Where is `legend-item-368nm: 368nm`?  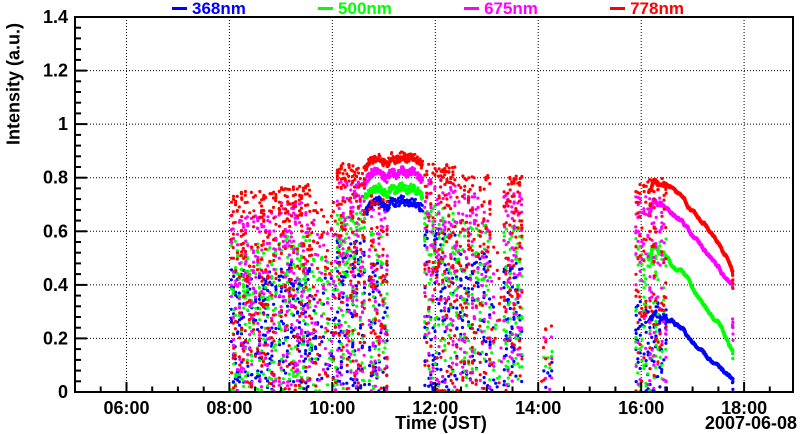 legend-item-368nm: 368nm is located at coordinates (209, 8).